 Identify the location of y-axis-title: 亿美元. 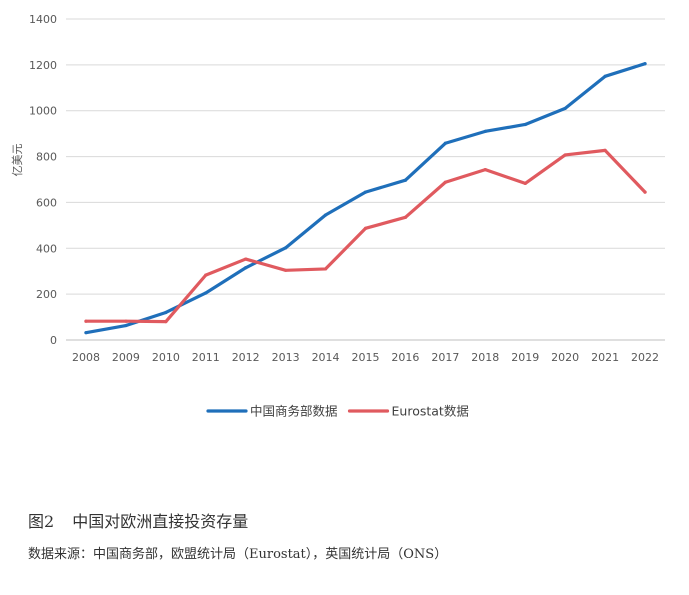
(17, 160).